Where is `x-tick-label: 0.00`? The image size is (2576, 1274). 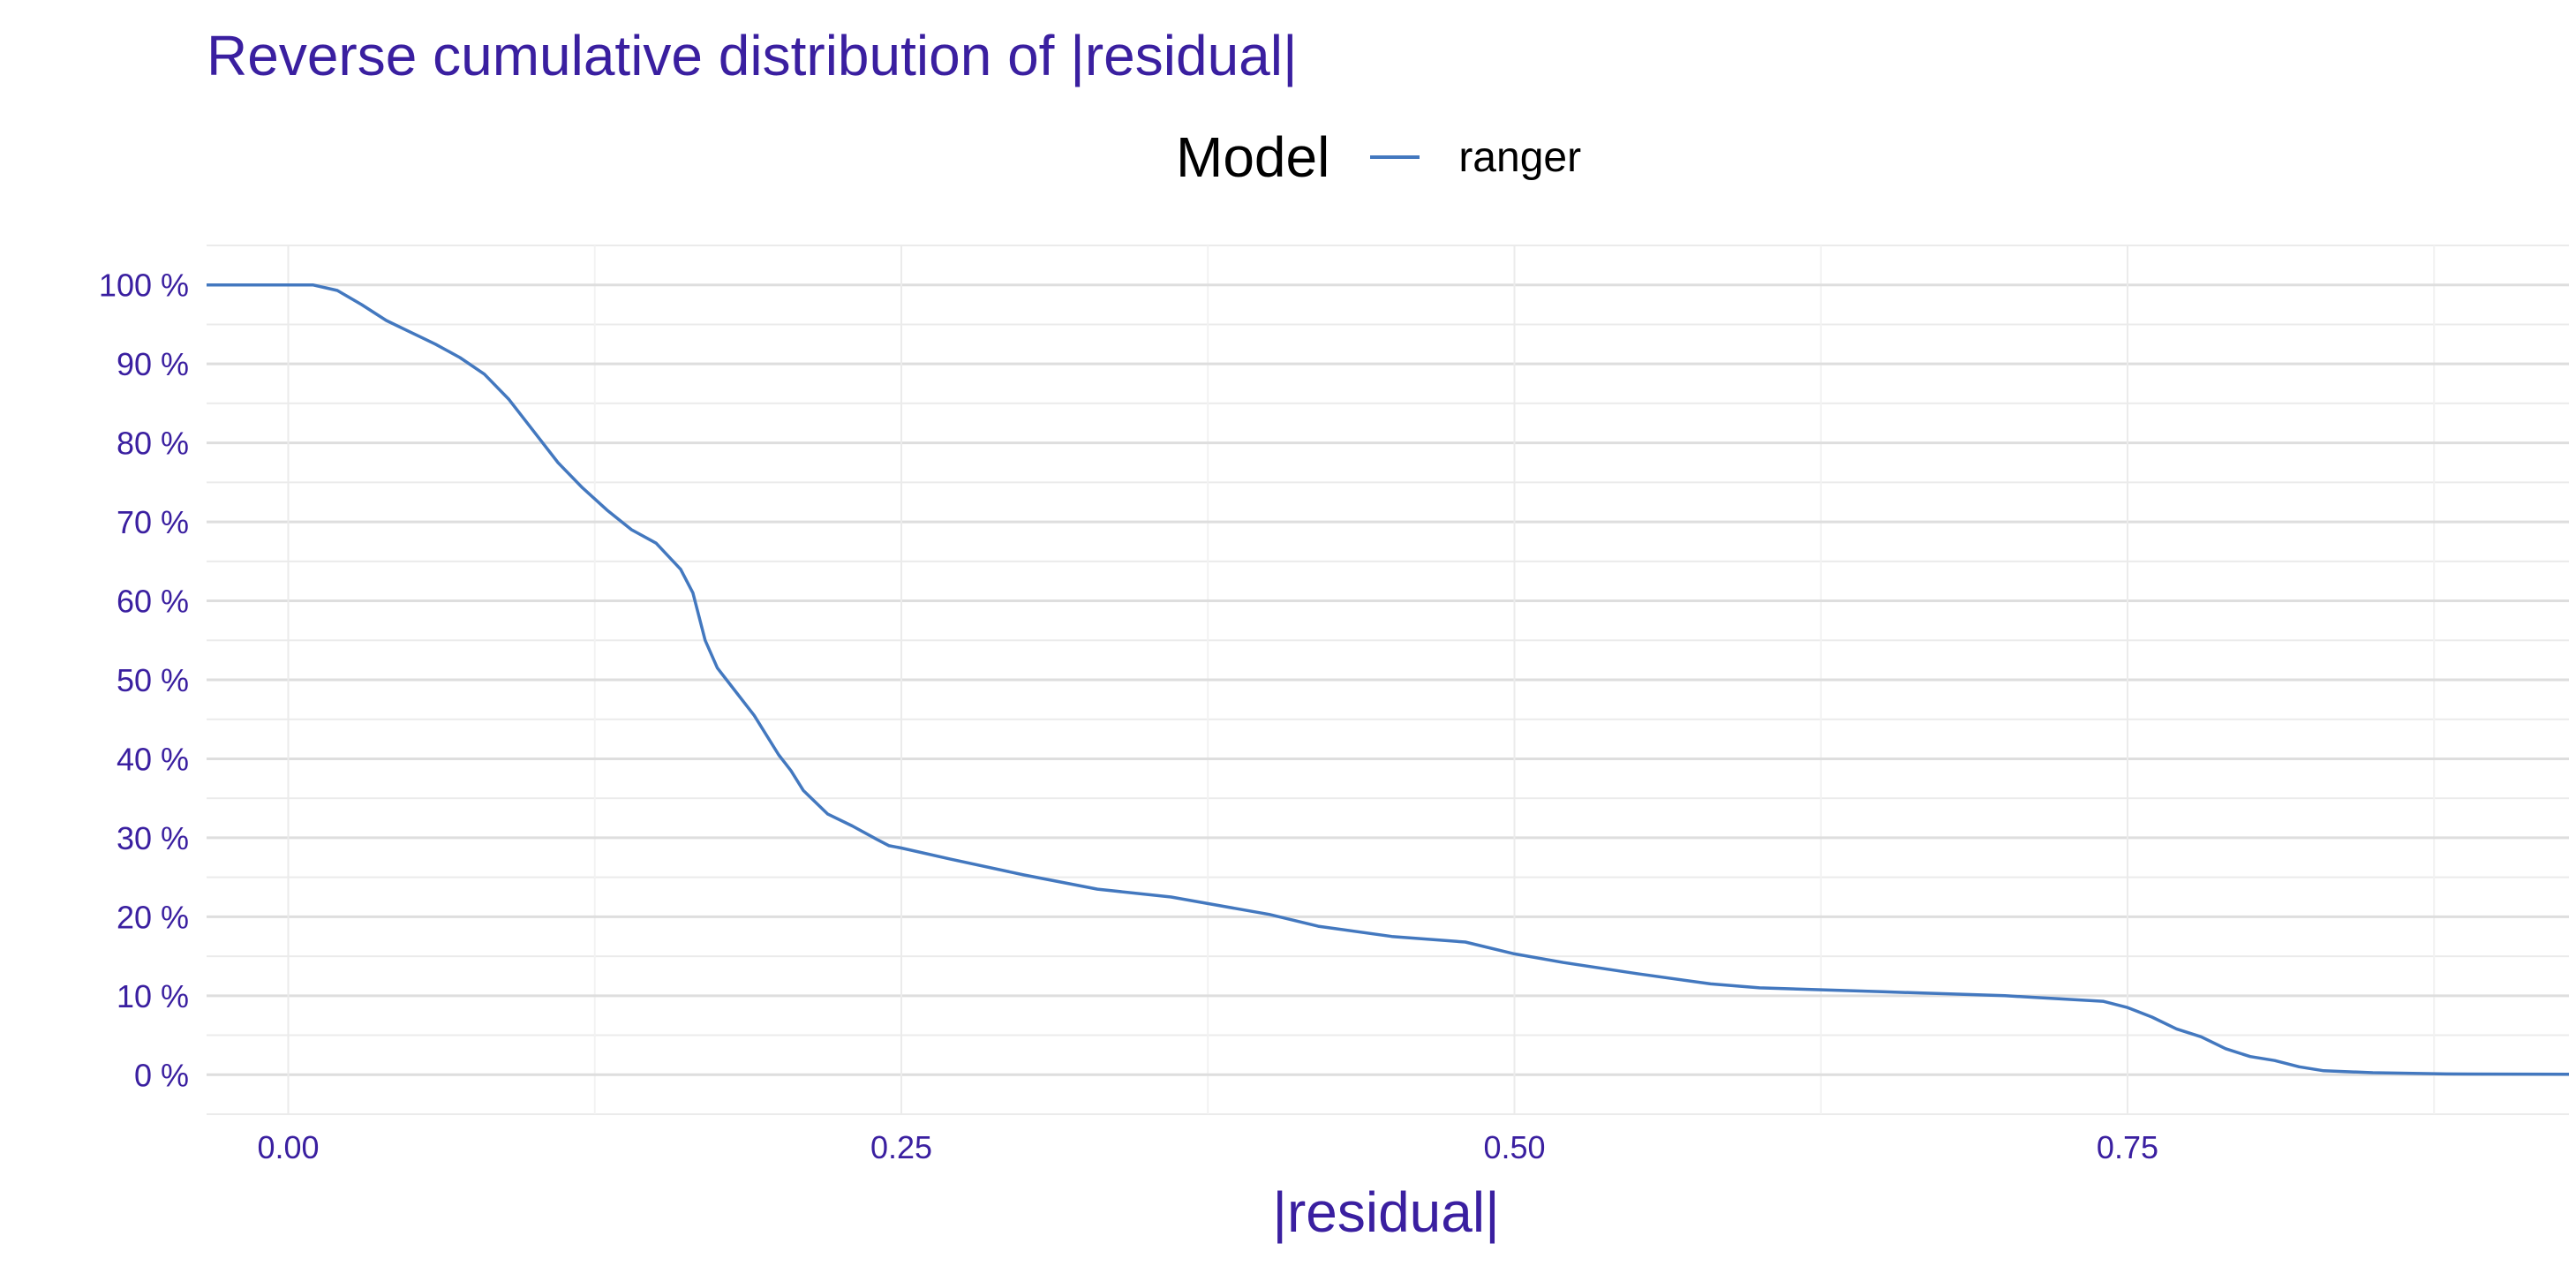
x-tick-label: 0.00 is located at coordinates (288, 1147).